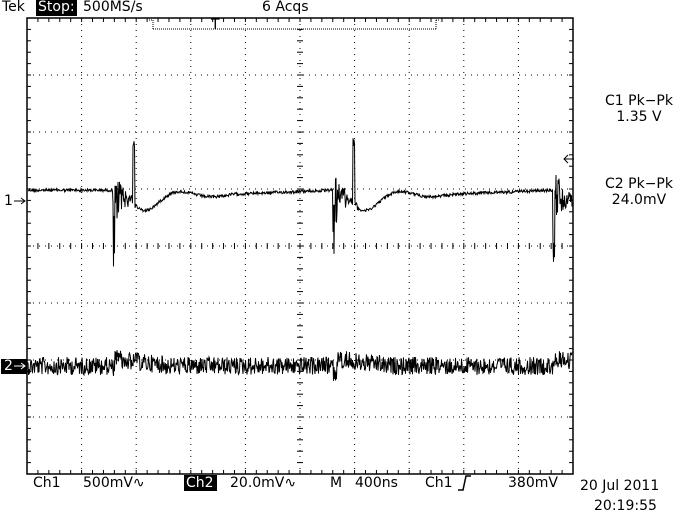 Image resolution: width=699 pixels, height=524 pixels. What do you see at coordinates (263, 483) in the screenshot?
I see `ch2-scale: 20.0mV∿` at bounding box center [263, 483].